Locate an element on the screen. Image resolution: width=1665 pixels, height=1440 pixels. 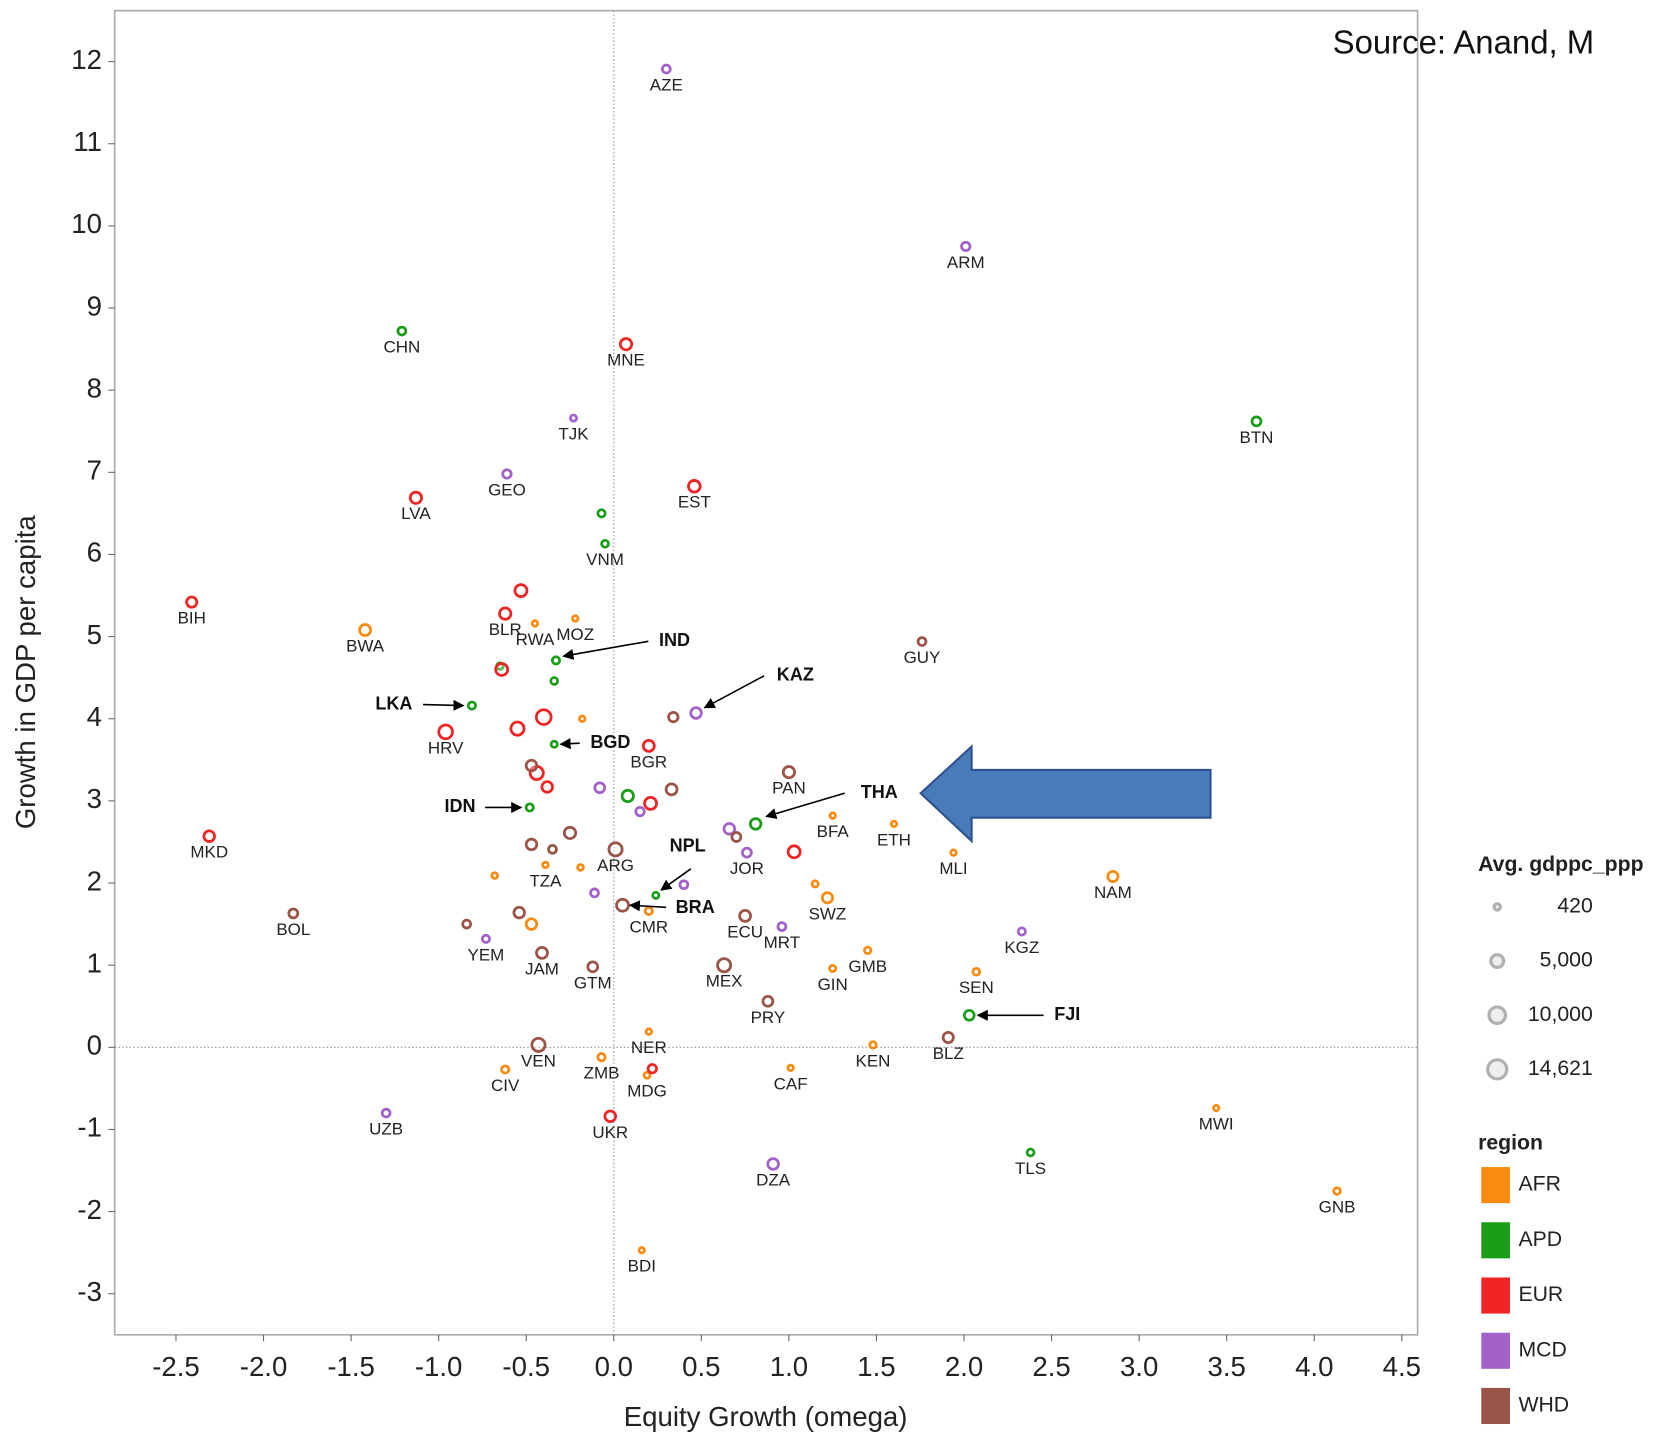
y-tick-label: 10 is located at coordinates (86, 223).